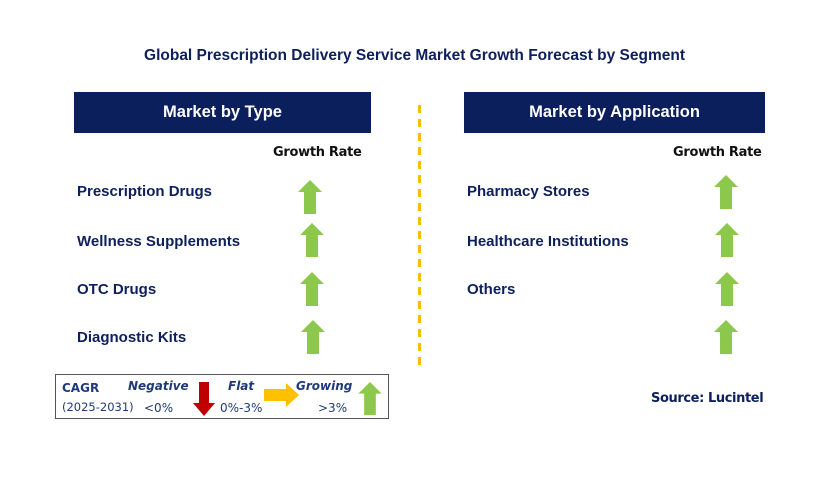  Describe the element at coordinates (81, 388) in the screenshot. I see `legend-cagr-label: CAGR` at that location.